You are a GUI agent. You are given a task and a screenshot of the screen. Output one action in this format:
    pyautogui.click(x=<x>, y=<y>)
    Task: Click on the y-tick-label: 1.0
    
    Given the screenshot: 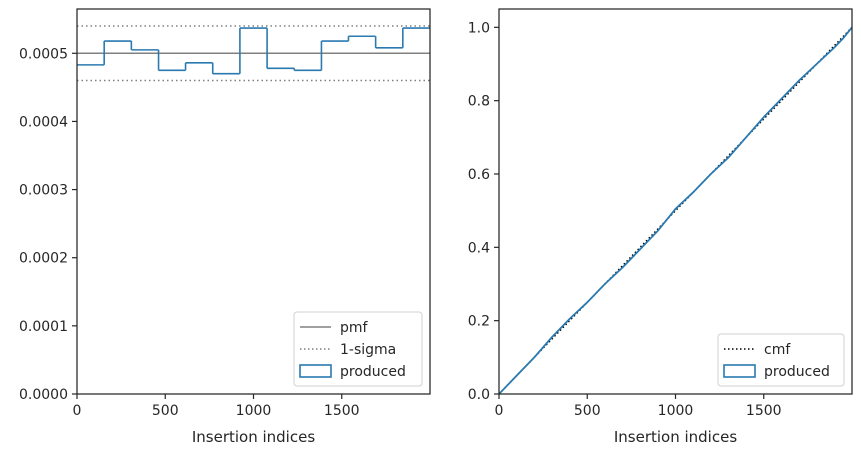 What is the action you would take?
    pyautogui.click(x=479, y=28)
    